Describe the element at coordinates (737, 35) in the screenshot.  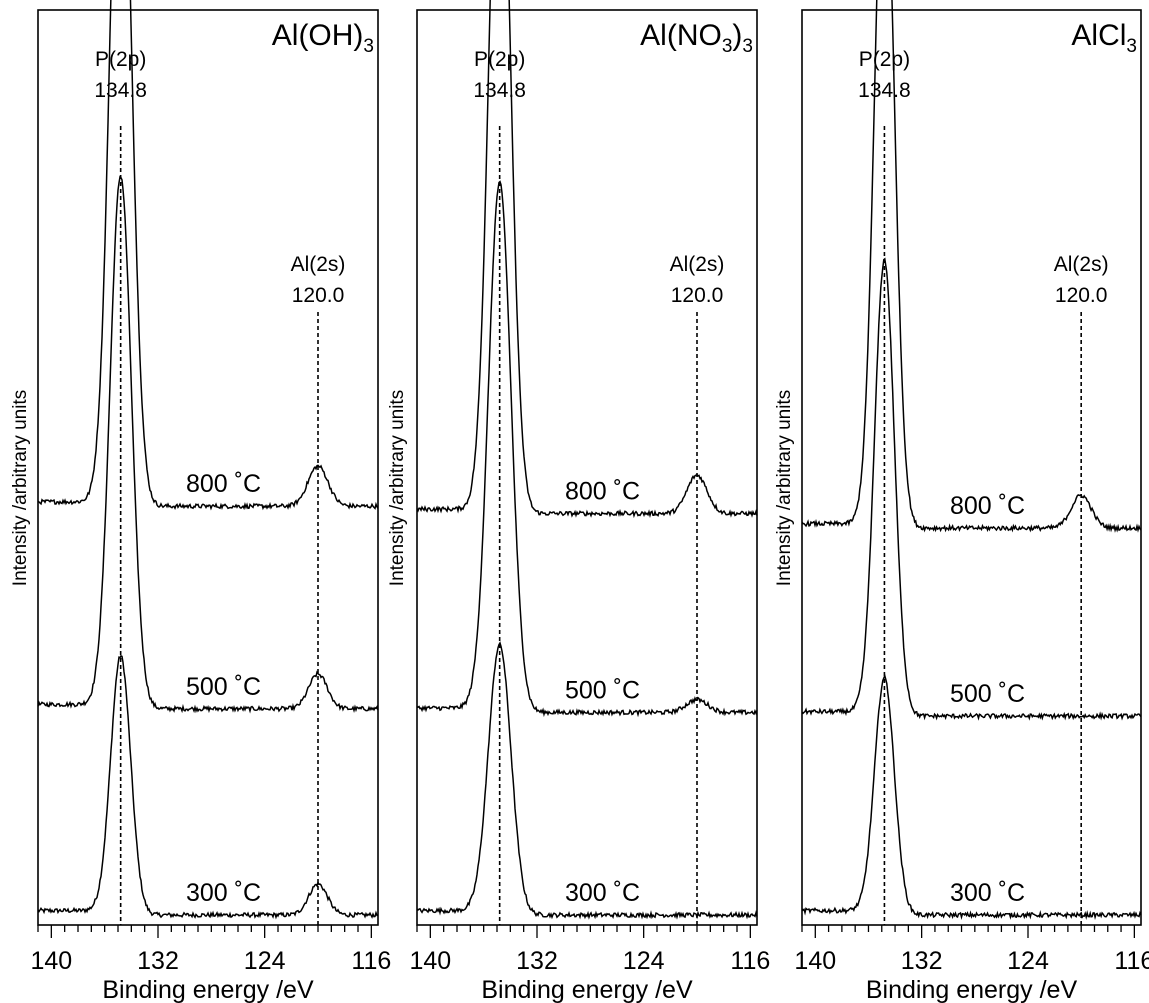
I see `panel-title-tail: )` at that location.